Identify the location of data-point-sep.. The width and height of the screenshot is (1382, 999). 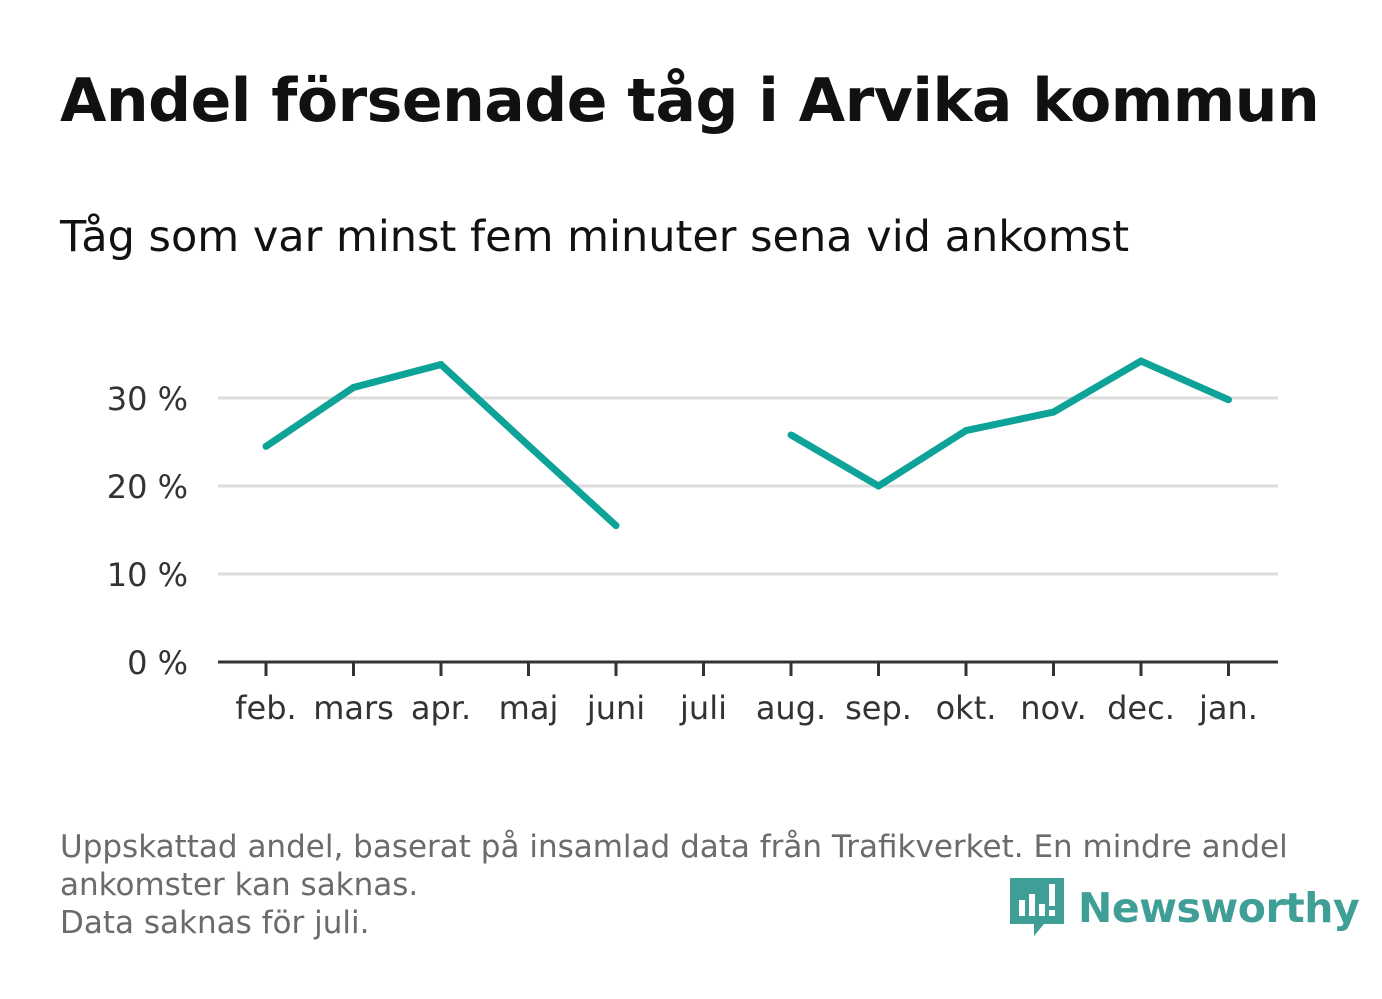
(878, 486).